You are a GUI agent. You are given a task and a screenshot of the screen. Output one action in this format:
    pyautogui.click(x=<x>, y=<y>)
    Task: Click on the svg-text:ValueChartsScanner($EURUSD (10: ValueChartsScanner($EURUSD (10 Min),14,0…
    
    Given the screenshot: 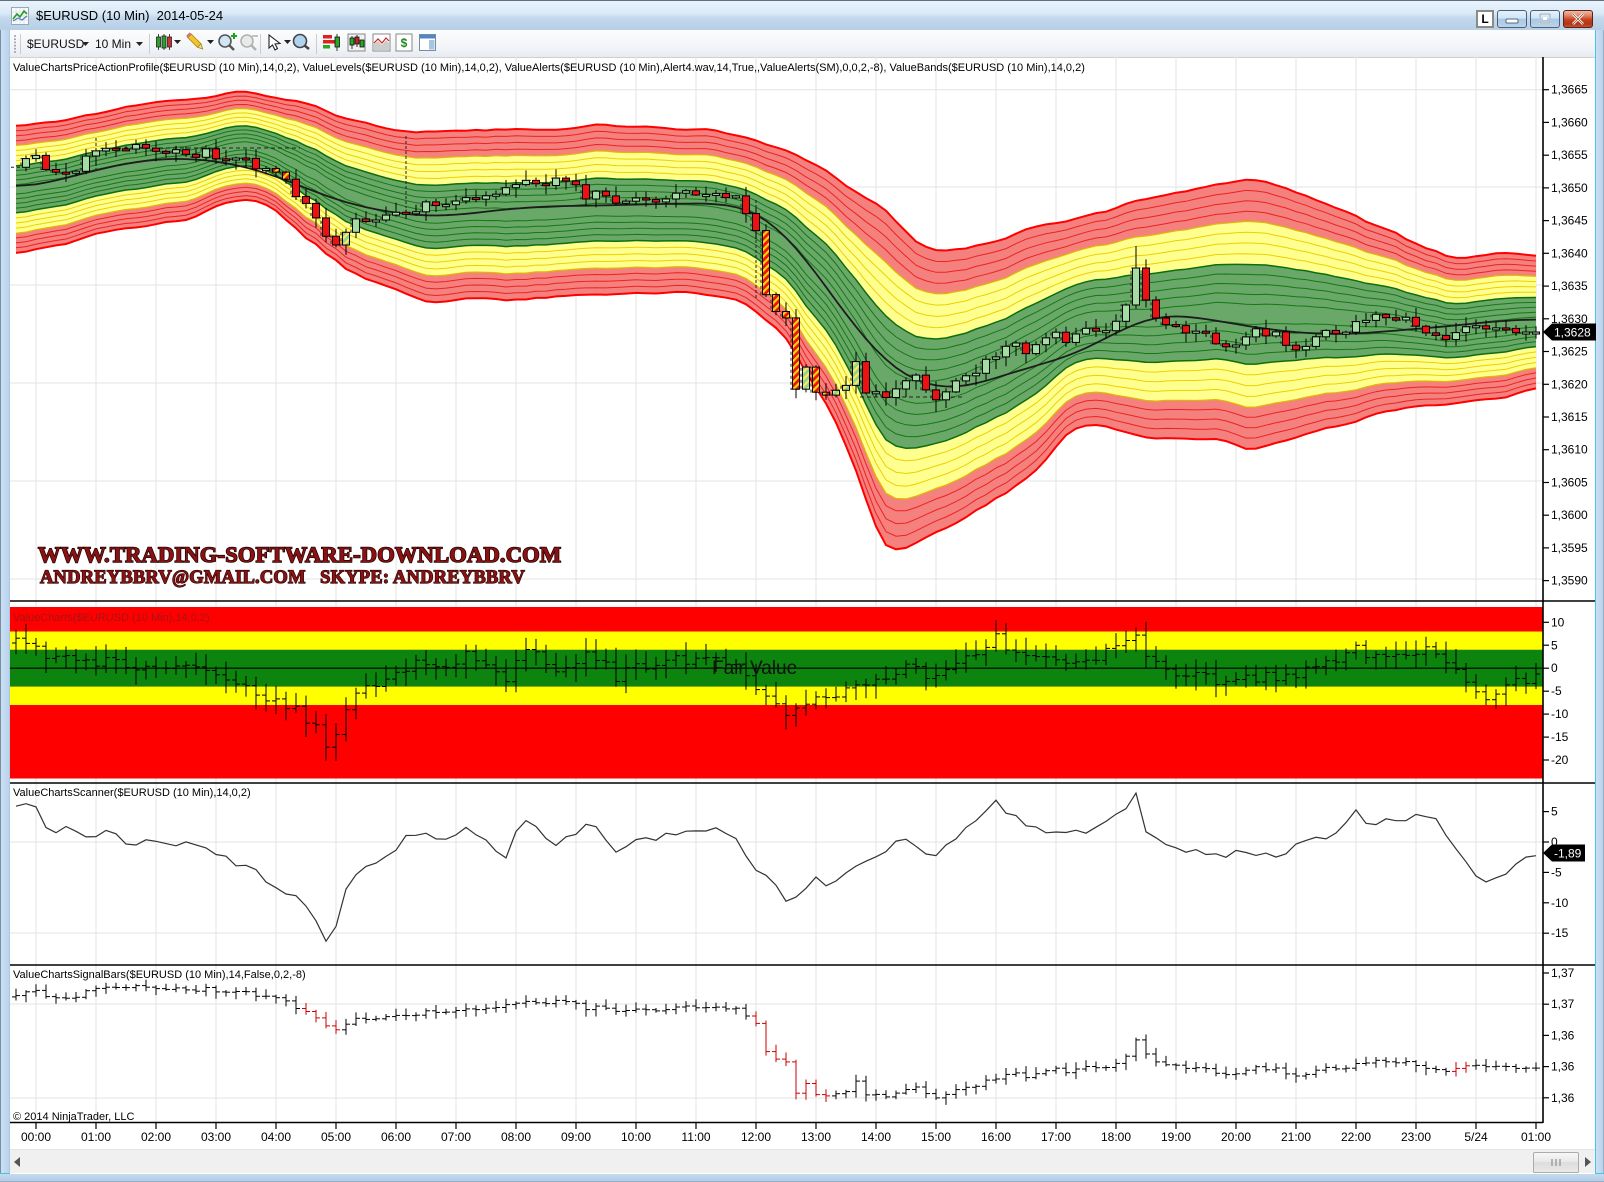 What is the action you would take?
    pyautogui.click(x=132, y=793)
    